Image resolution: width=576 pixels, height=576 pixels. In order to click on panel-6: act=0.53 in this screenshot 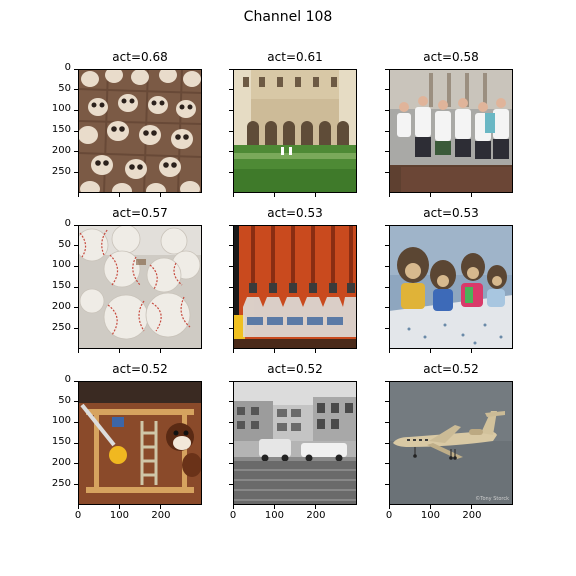, I will do `click(449, 279)`.